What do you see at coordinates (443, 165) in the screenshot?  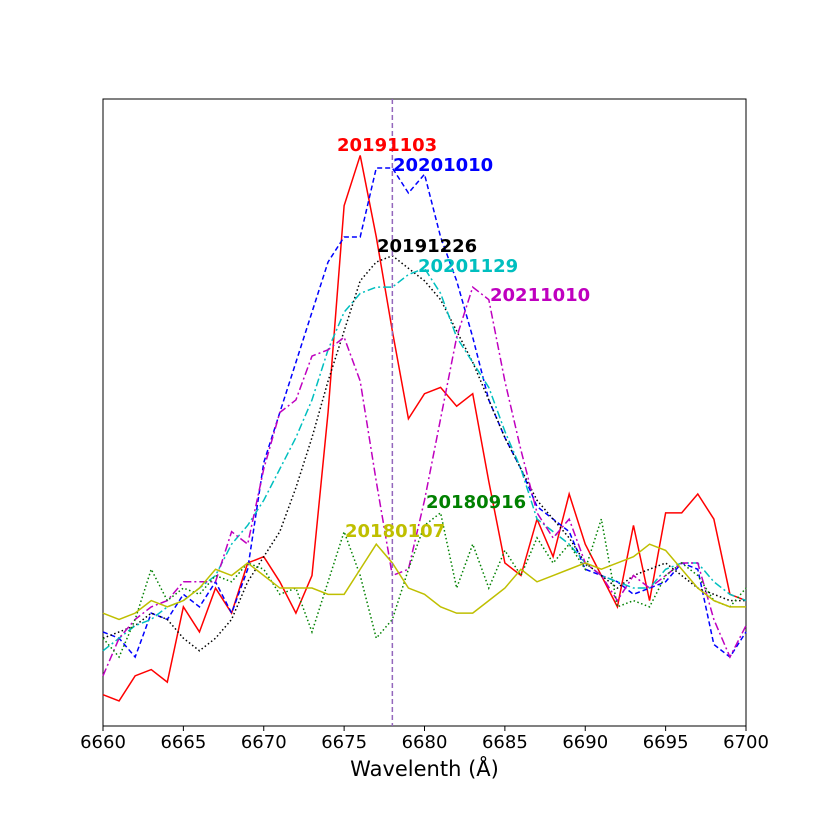 I see `series-label: 20201010` at bounding box center [443, 165].